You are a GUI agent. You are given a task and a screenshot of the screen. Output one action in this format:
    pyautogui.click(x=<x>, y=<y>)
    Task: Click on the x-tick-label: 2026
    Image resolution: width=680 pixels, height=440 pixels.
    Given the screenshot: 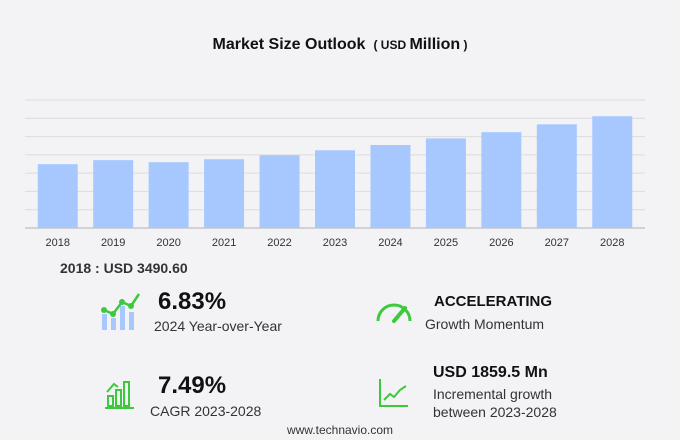 What is the action you would take?
    pyautogui.click(x=501, y=243)
    